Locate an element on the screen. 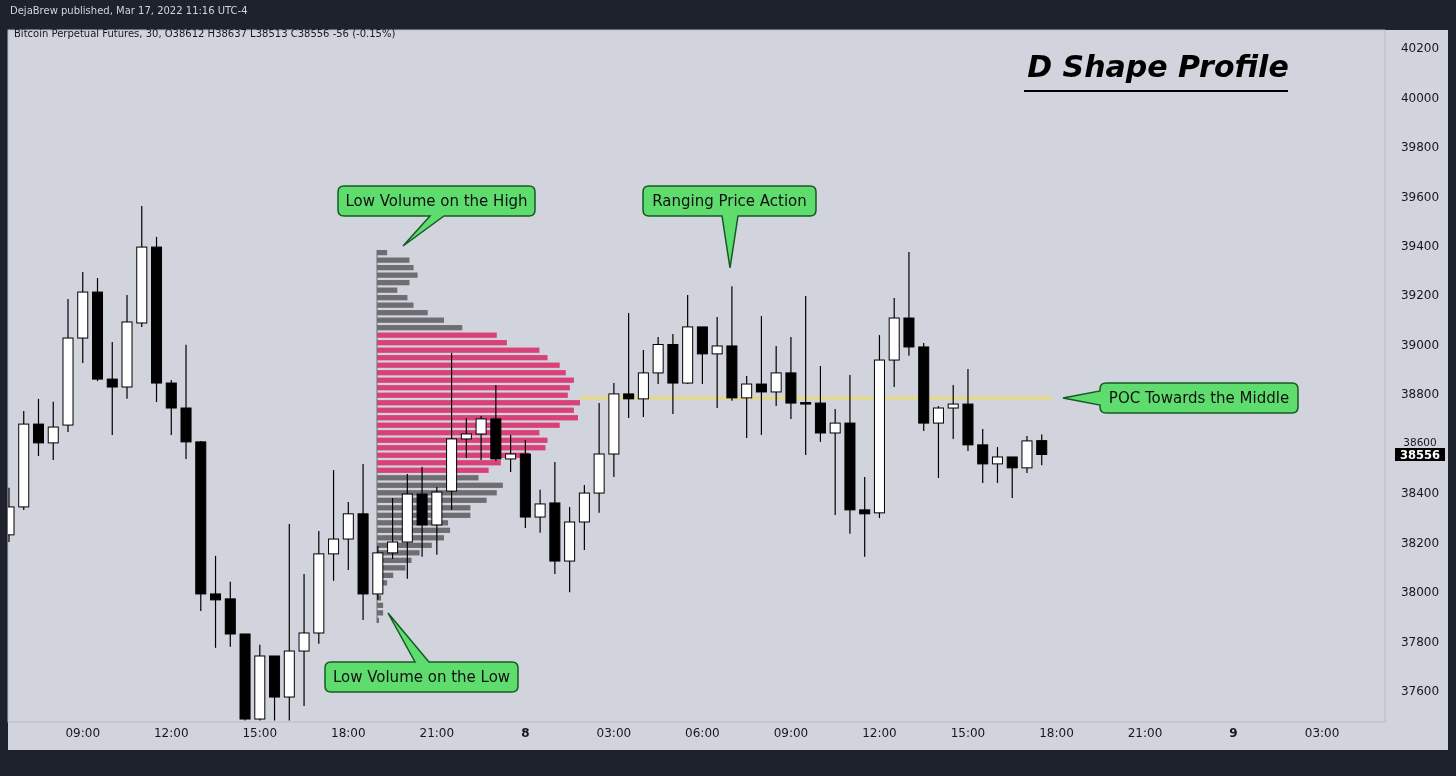 This screenshot has height=776, width=1456. y-tick-label: 38000 is located at coordinates (1420, 592).